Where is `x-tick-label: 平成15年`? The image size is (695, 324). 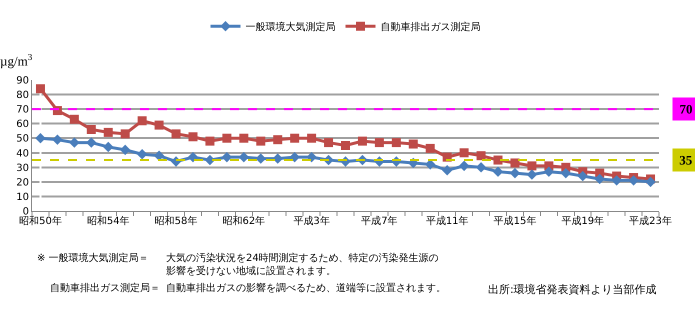 x-tick-label: 平成15年 is located at coordinates (515, 221).